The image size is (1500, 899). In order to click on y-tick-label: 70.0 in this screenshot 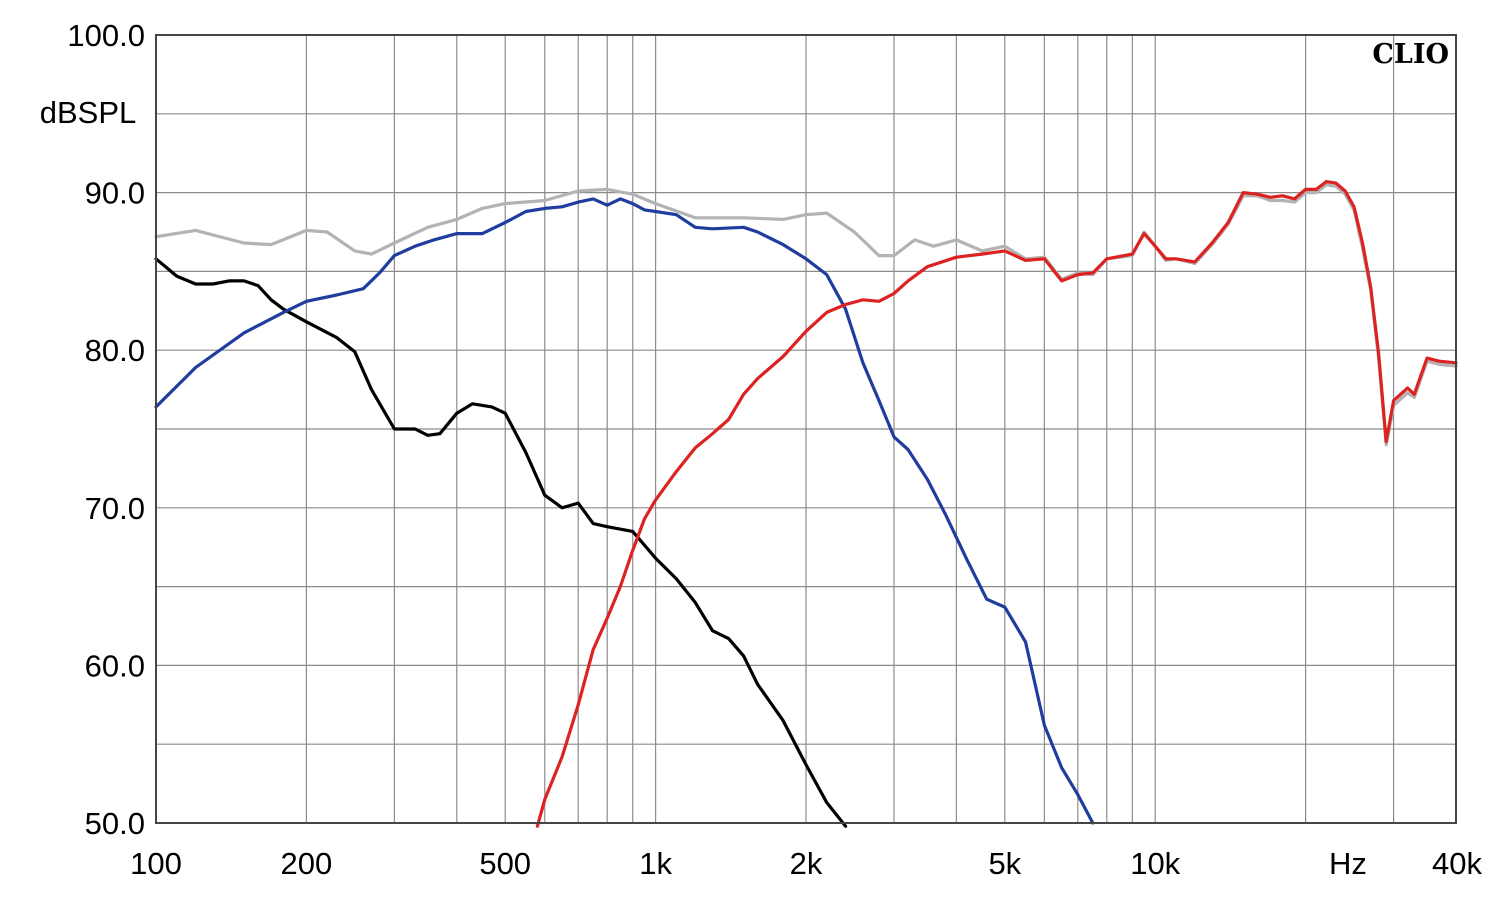, I will do `click(115, 508)`.